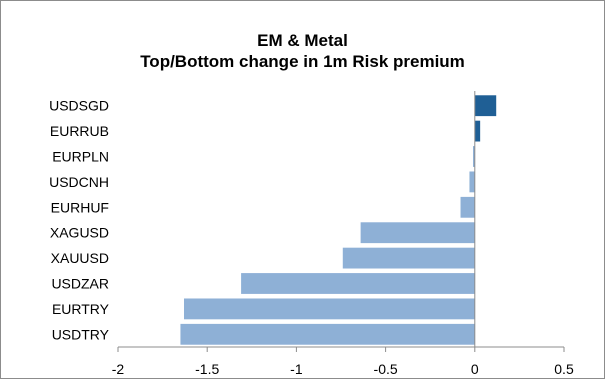  What do you see at coordinates (79, 233) in the screenshot?
I see `category-label: XAGUSD` at bounding box center [79, 233].